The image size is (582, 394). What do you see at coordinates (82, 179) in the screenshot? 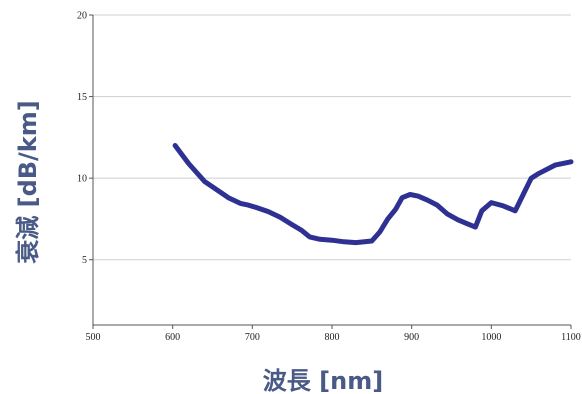
I see `y-tick-label: 10` at bounding box center [82, 179].